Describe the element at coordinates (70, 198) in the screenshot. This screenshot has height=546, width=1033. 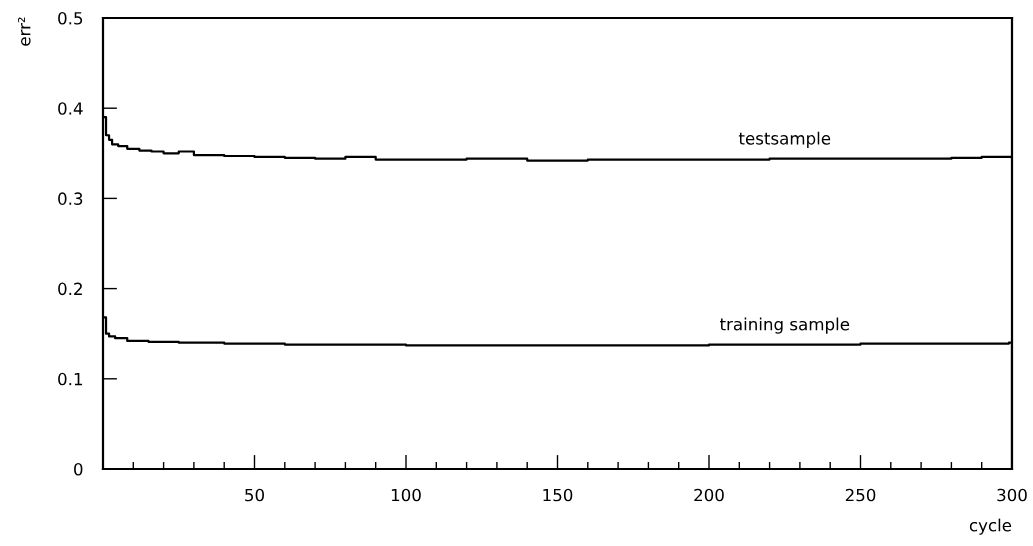
I see `y-tick-label: 0.3` at that location.